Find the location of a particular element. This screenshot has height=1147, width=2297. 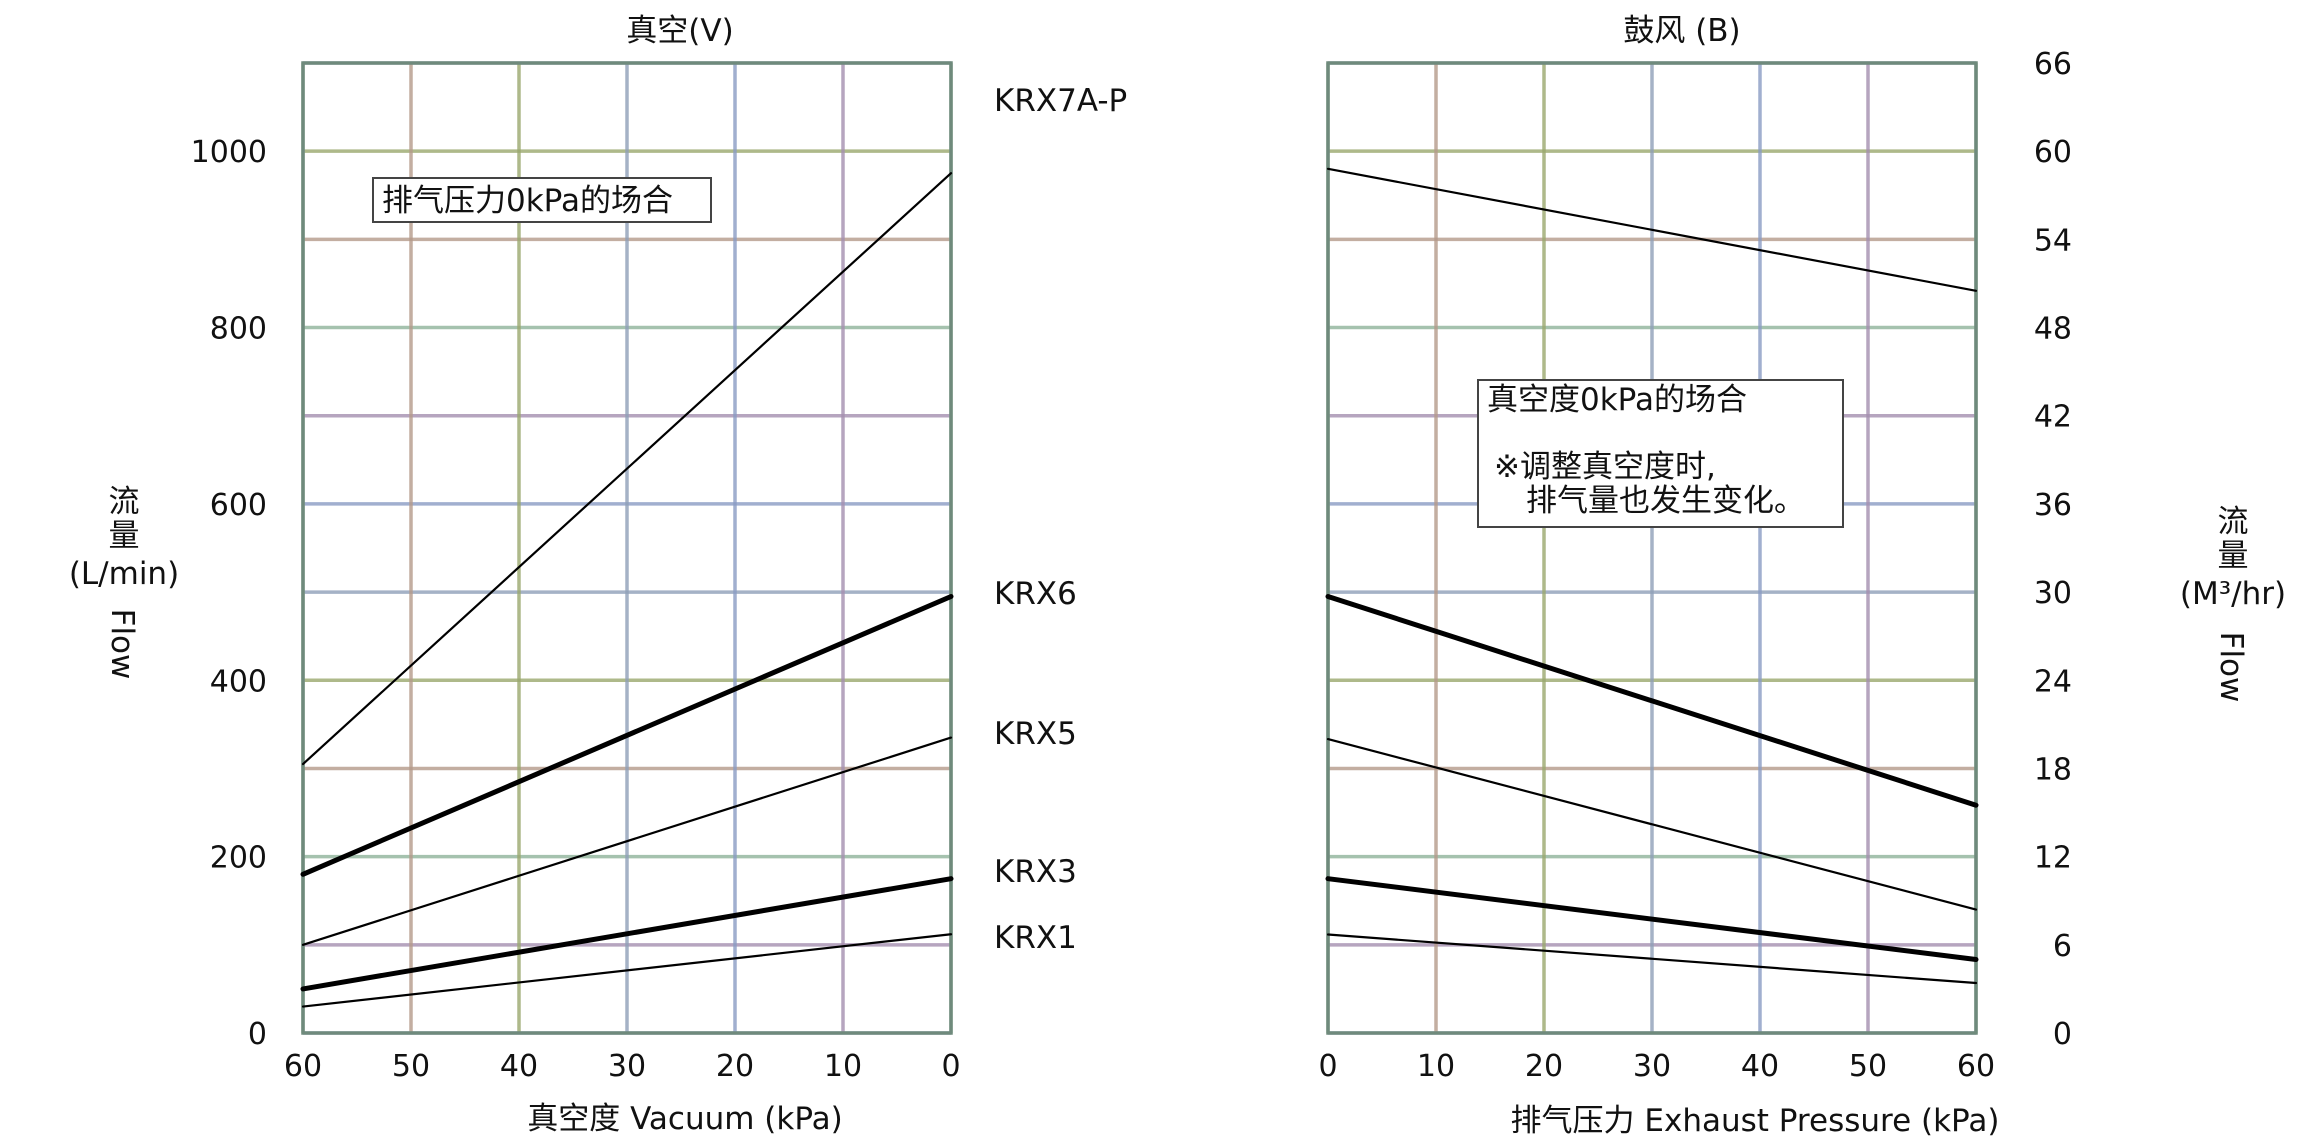

model-label-krx1: KRX1 is located at coordinates (1035, 938).